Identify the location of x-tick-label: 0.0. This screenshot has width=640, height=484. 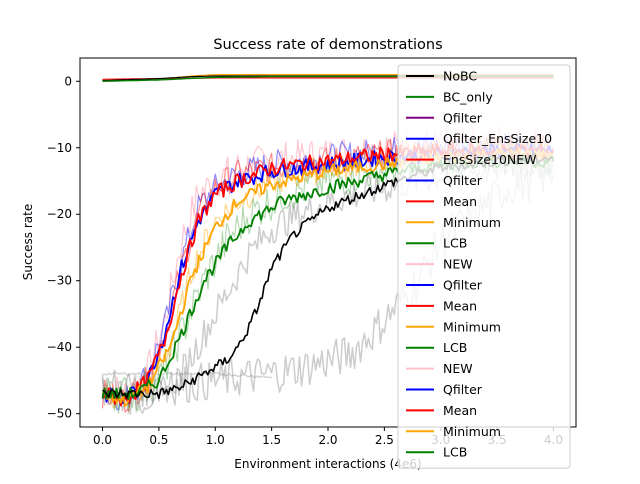
(102, 440).